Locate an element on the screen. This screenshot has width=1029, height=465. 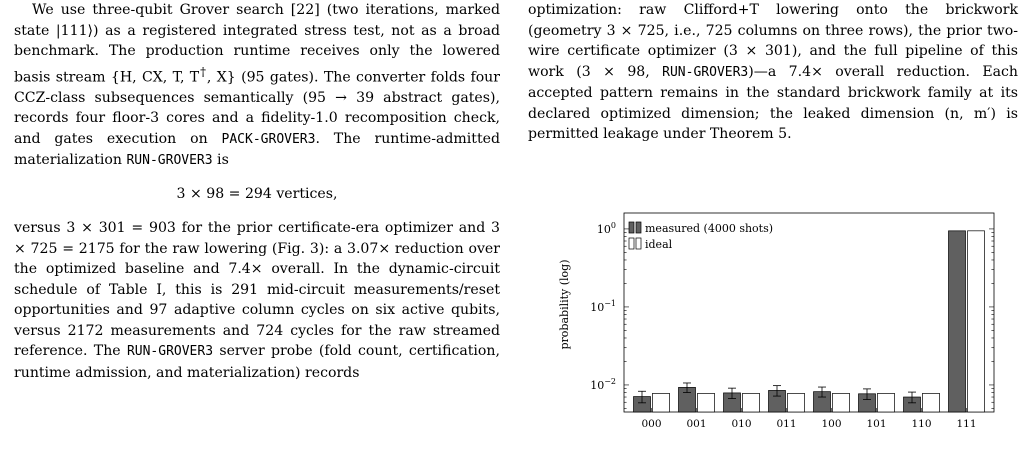
chart-bars is located at coordinates (809, 321).